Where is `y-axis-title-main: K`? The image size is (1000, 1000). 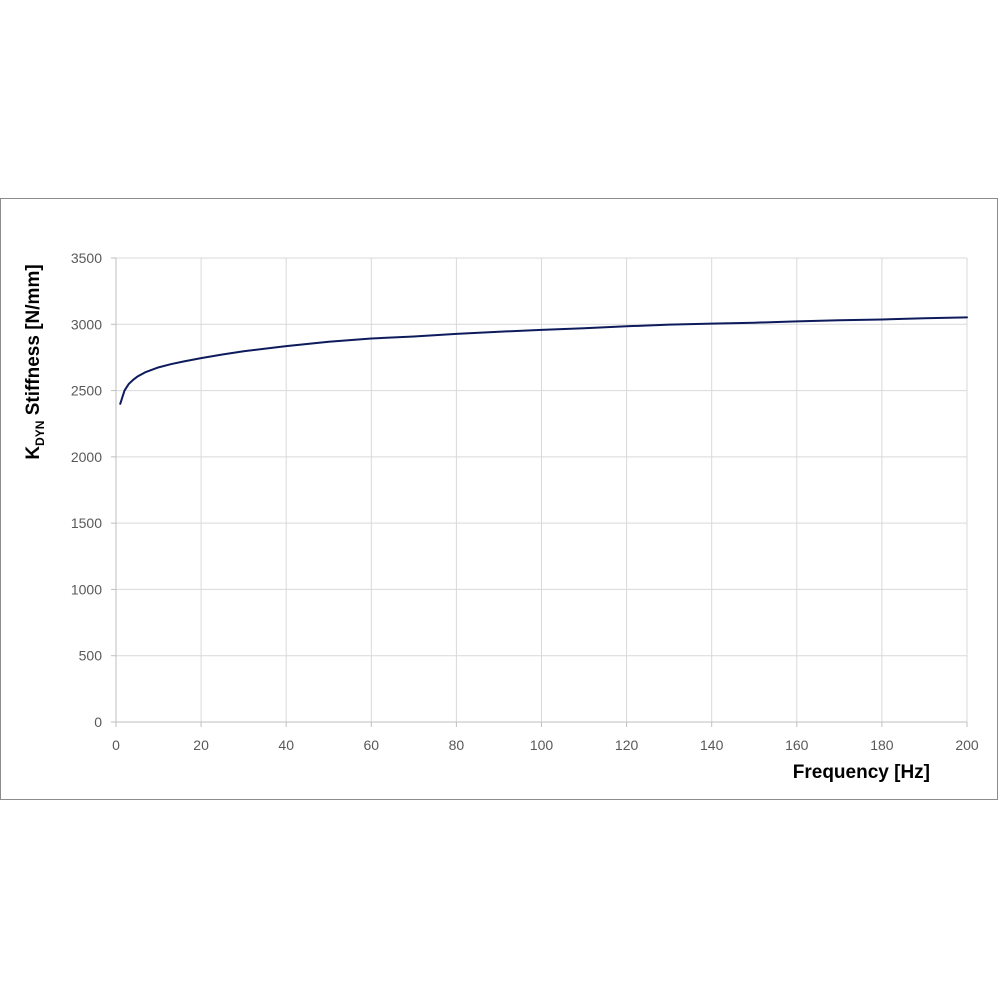
y-axis-title-main: K is located at coordinates (33, 453).